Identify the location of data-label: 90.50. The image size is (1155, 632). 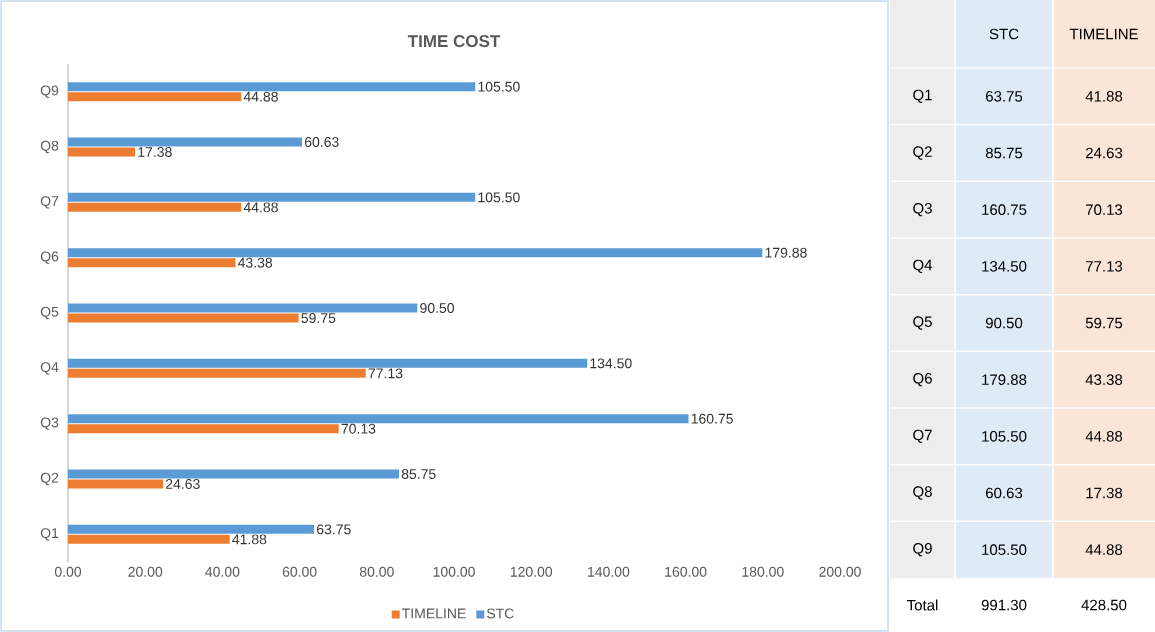
(437, 308).